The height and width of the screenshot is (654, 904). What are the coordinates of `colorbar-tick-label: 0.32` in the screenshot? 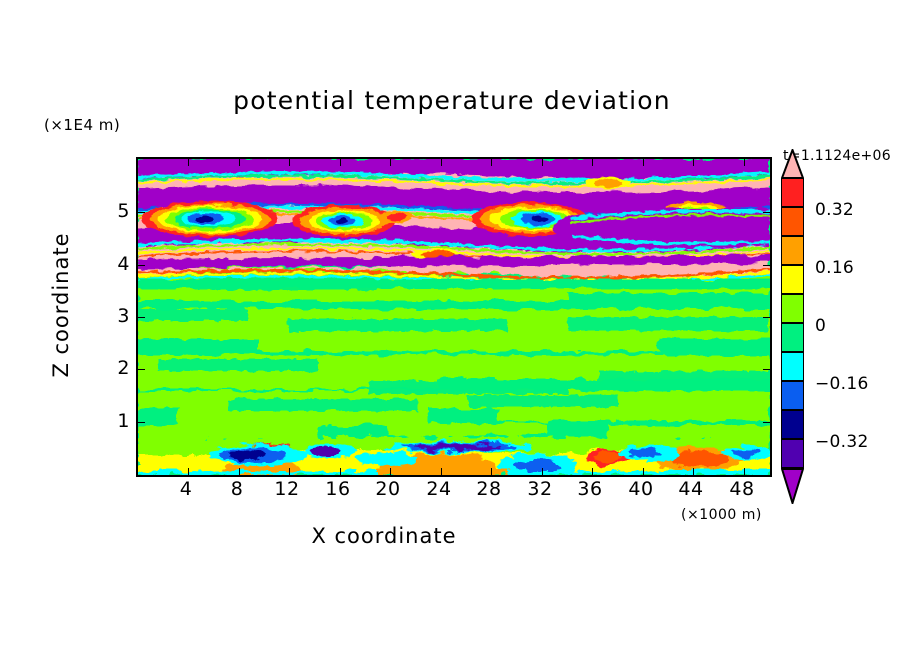 It's located at (835, 210).